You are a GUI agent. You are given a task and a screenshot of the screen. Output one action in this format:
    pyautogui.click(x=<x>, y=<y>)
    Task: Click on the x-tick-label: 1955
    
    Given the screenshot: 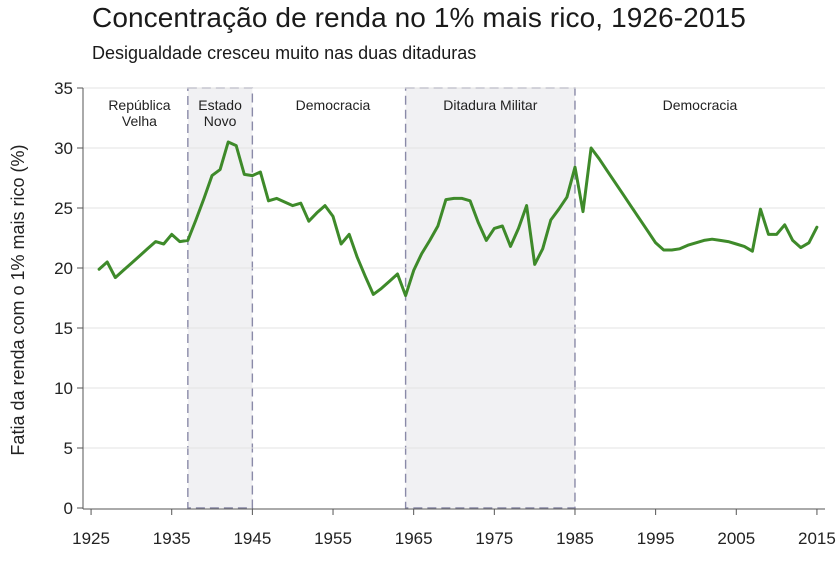 What is the action you would take?
    pyautogui.click(x=333, y=538)
    